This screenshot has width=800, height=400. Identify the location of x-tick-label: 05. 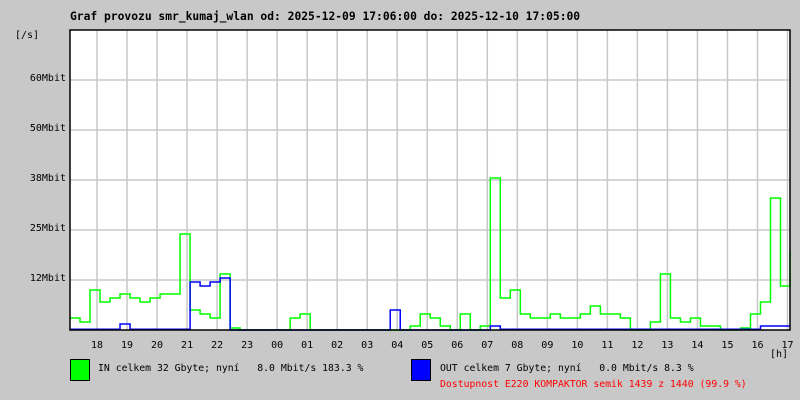
(427, 345).